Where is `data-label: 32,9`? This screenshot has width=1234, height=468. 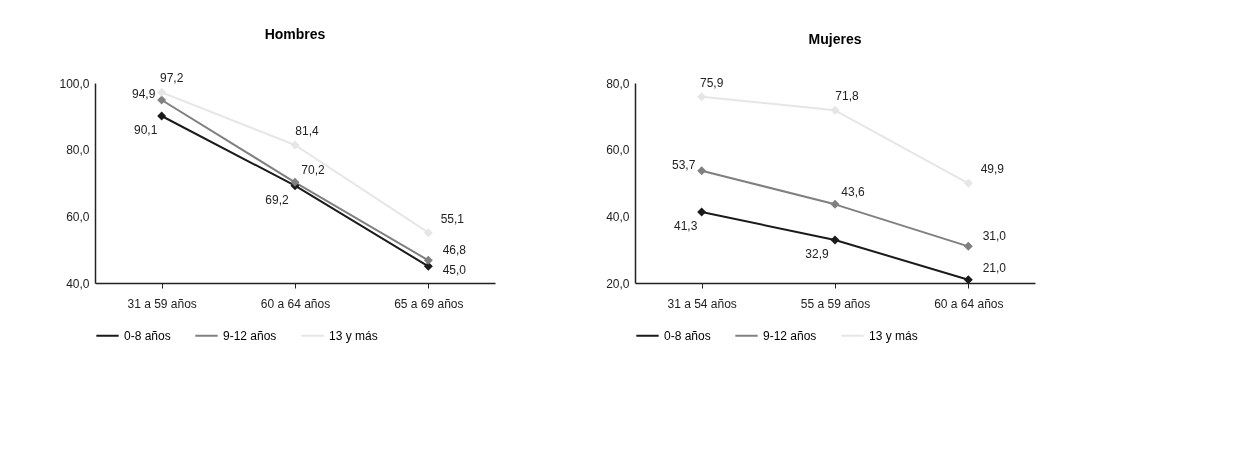 data-label: 32,9 is located at coordinates (817, 254).